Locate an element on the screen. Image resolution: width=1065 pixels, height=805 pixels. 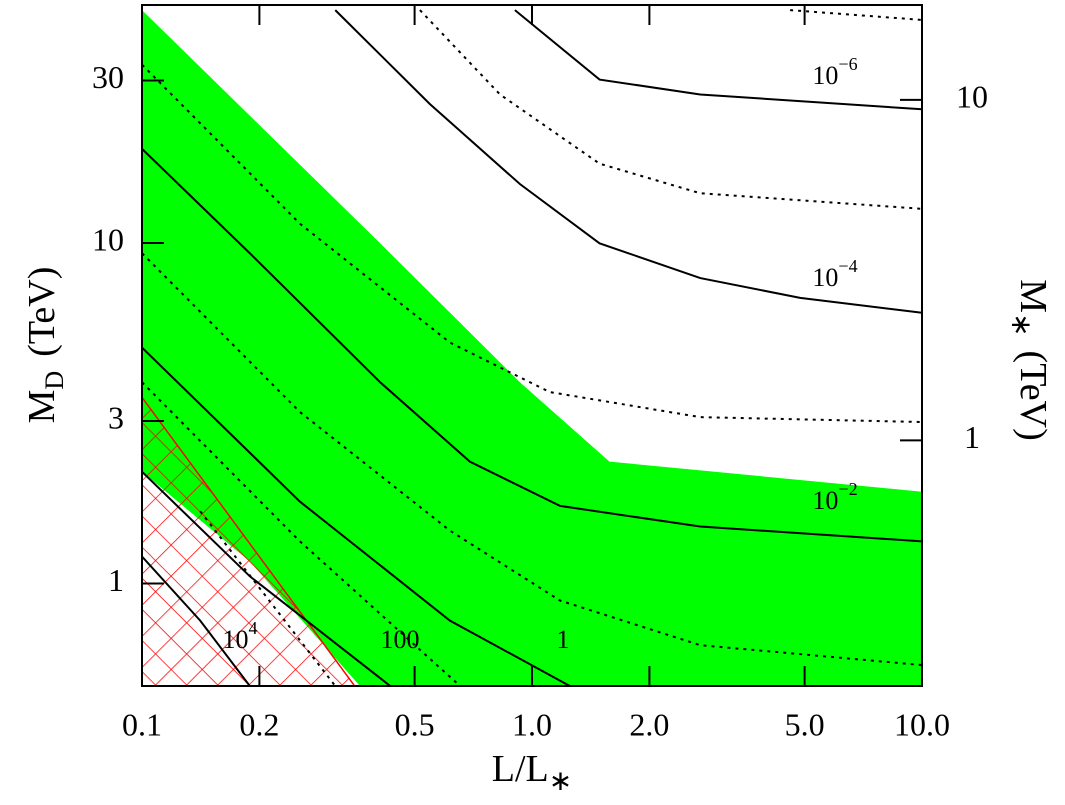
contour-label: 10−6 is located at coordinates (834, 72).